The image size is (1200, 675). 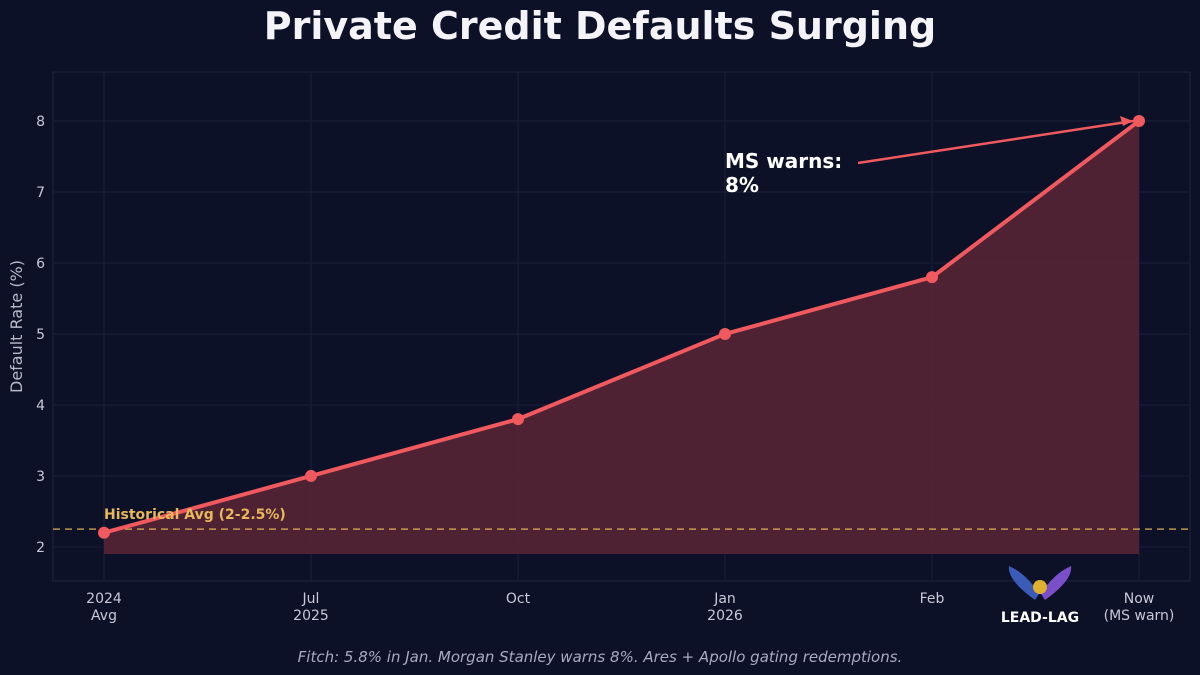 What do you see at coordinates (932, 599) in the screenshot?
I see `x-tick-label: Feb` at bounding box center [932, 599].